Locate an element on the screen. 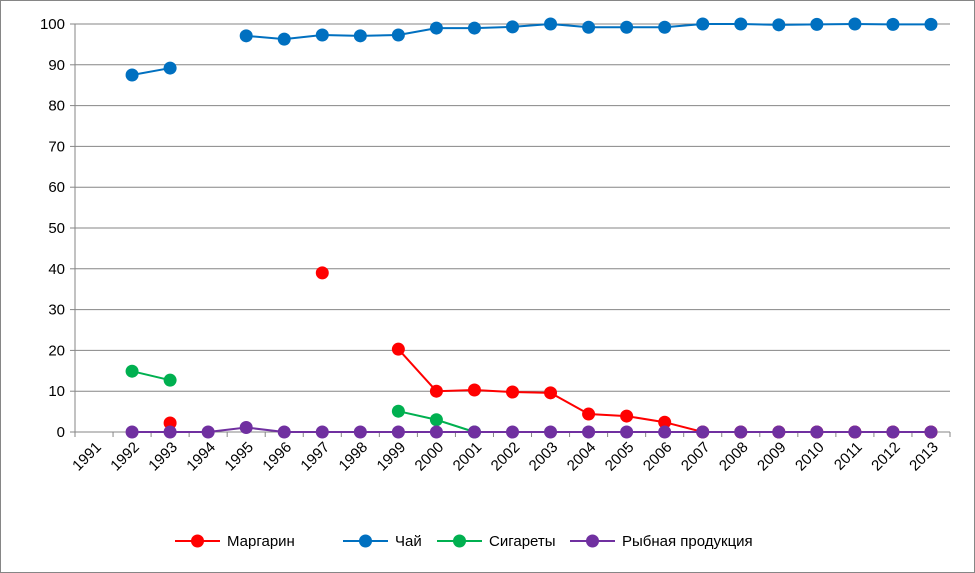 The width and height of the screenshot is (975, 573). x-tick-label: 2006 is located at coordinates (658, 457).